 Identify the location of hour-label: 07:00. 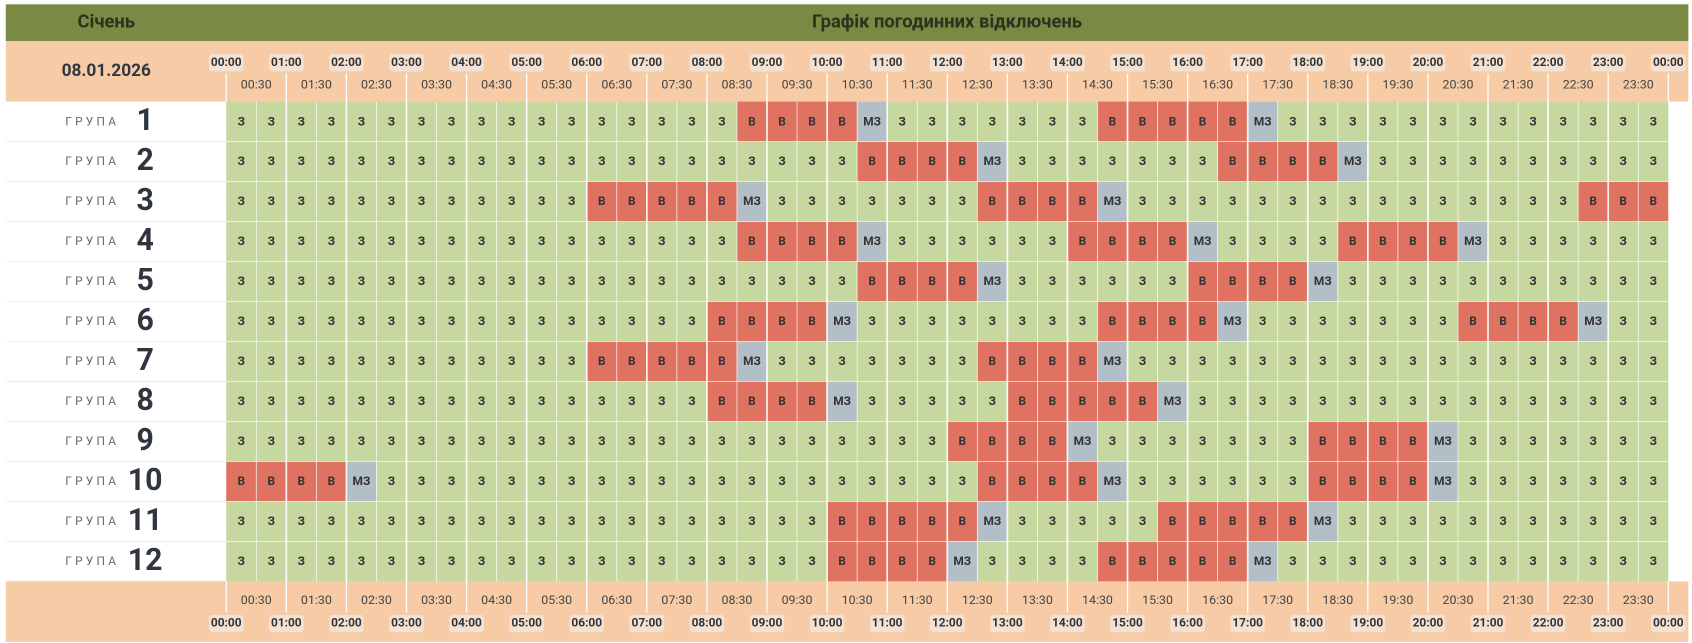
(647, 62).